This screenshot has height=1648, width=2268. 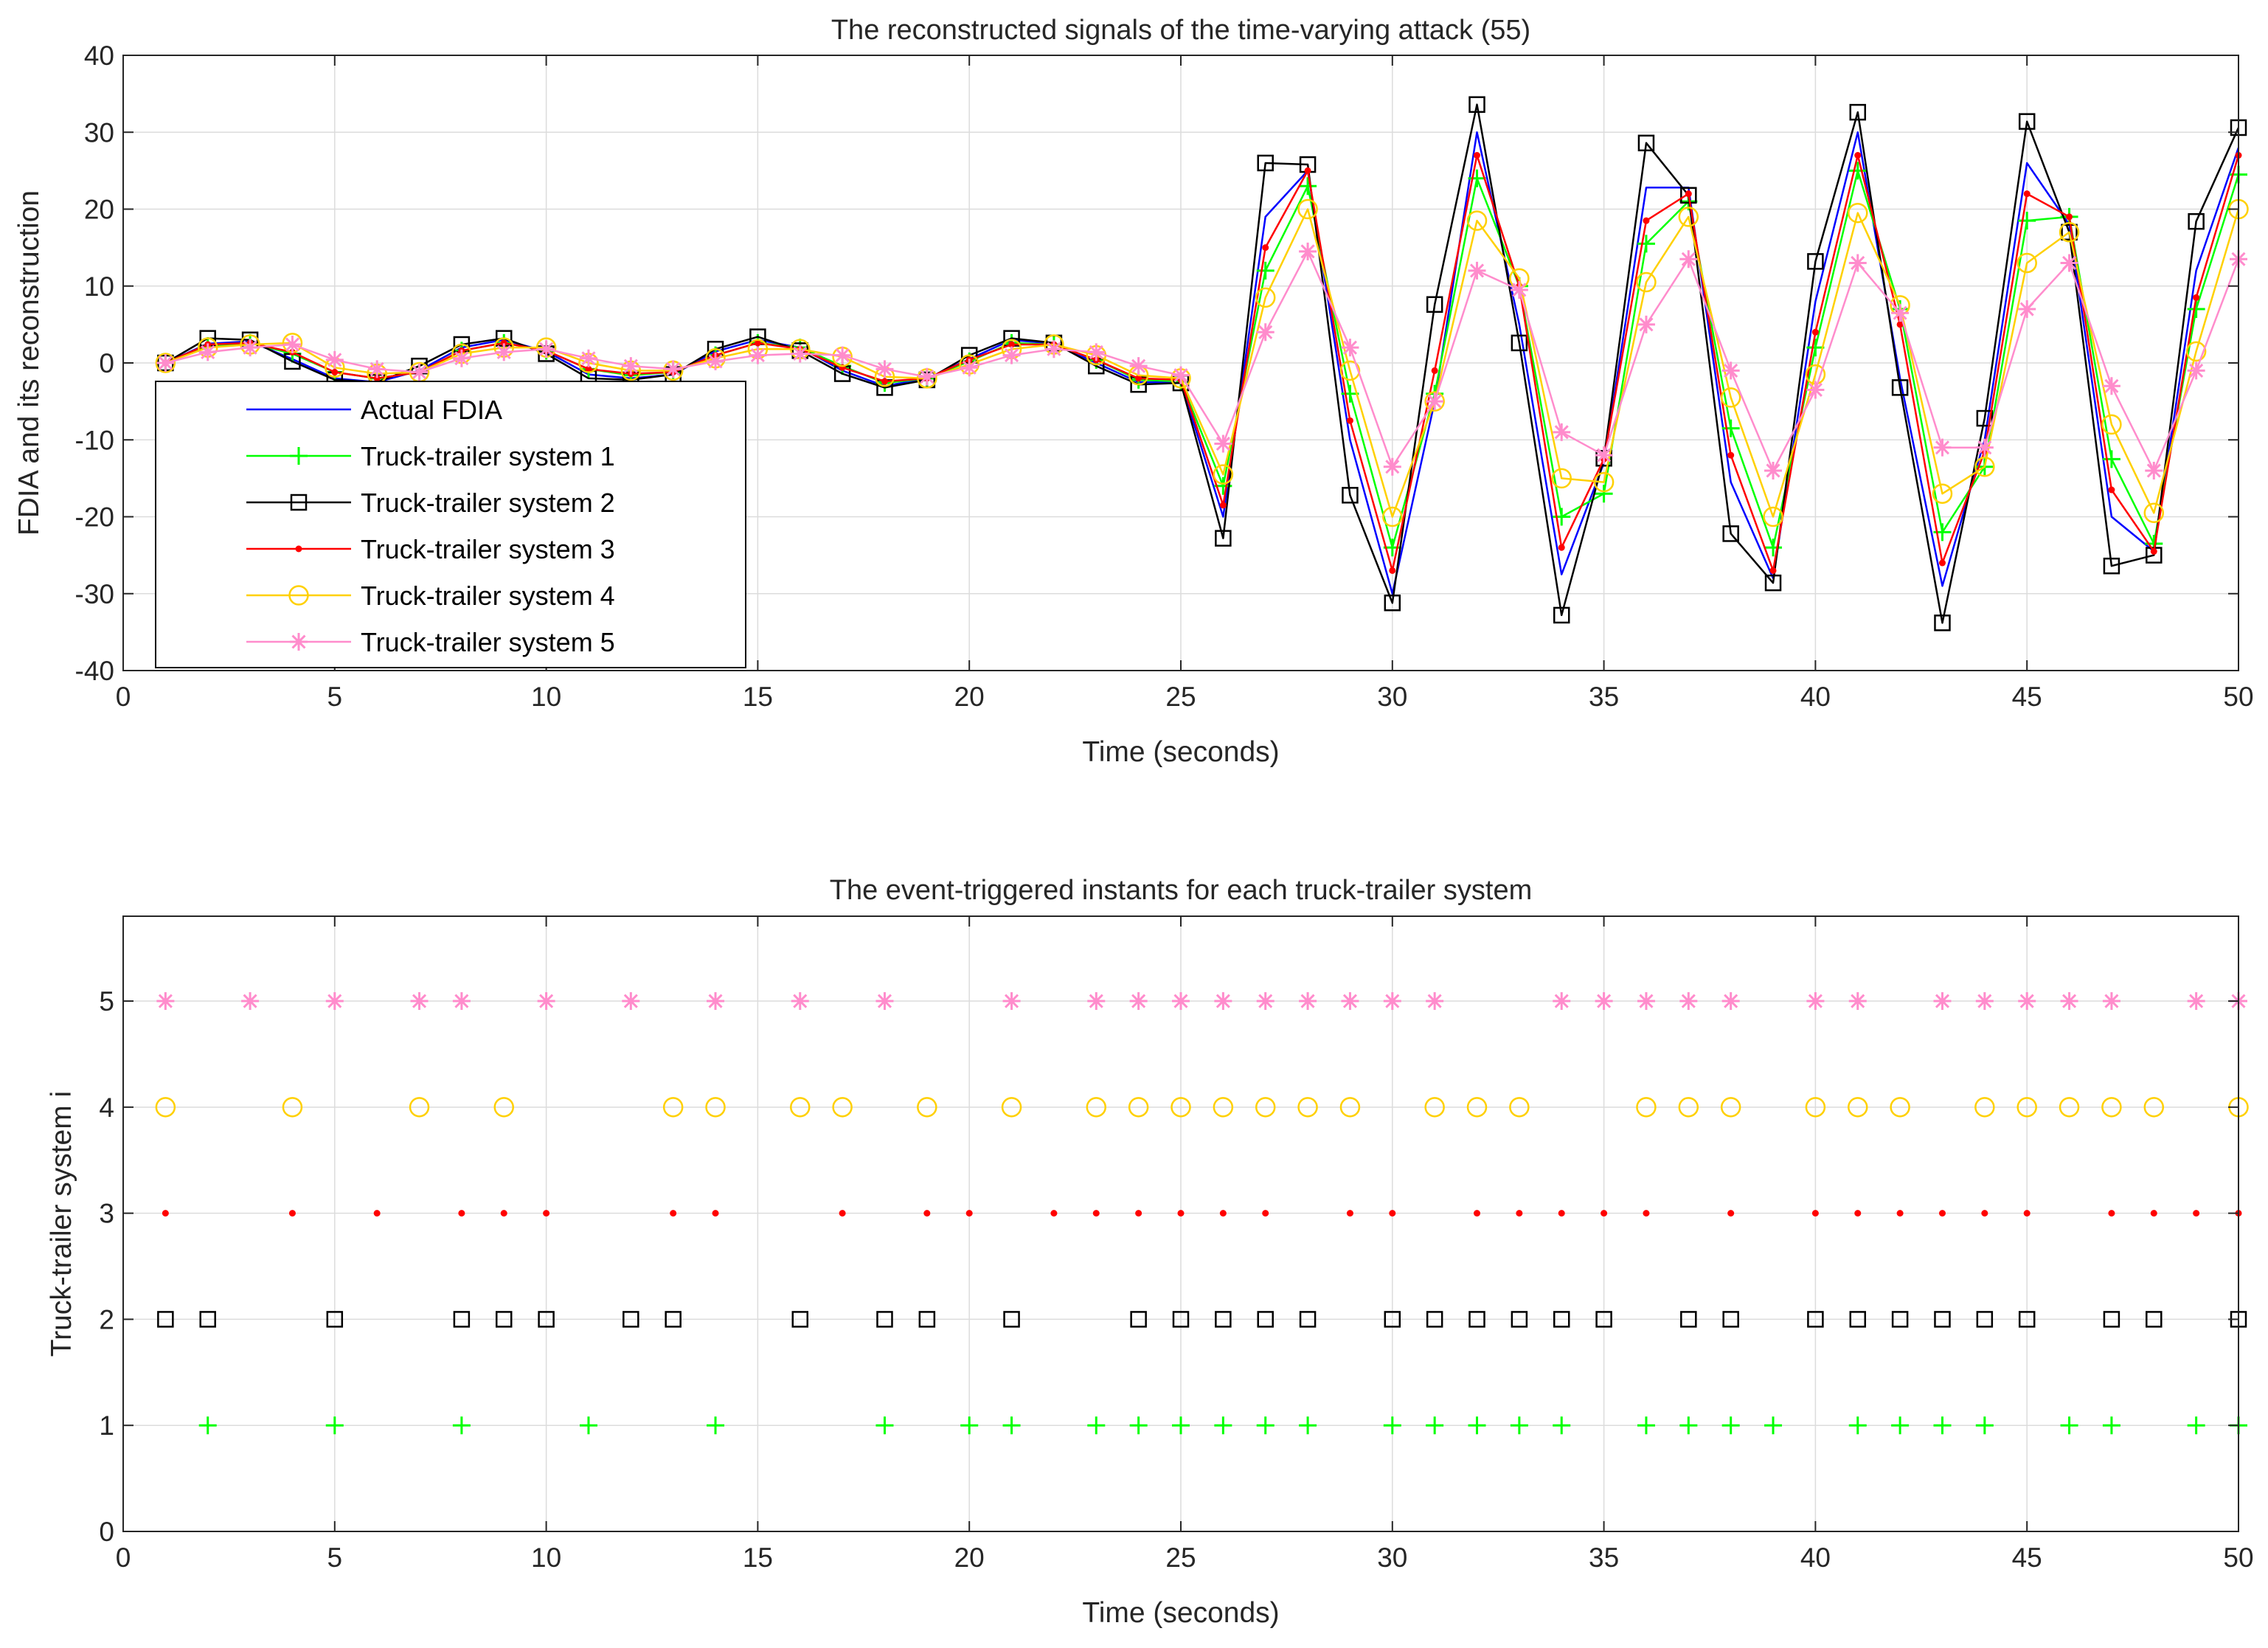 I want to click on legend-item-truck-trailer-system-1: Truck-trailer system 1, so click(x=430, y=456).